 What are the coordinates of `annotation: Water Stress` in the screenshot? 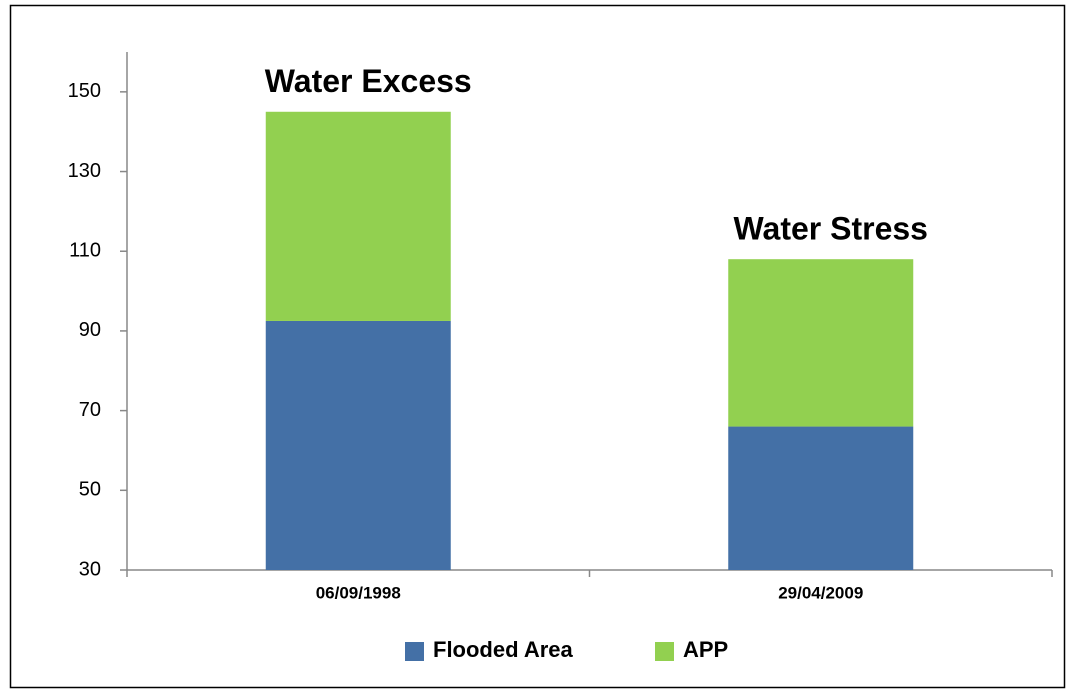 It's located at (831, 229).